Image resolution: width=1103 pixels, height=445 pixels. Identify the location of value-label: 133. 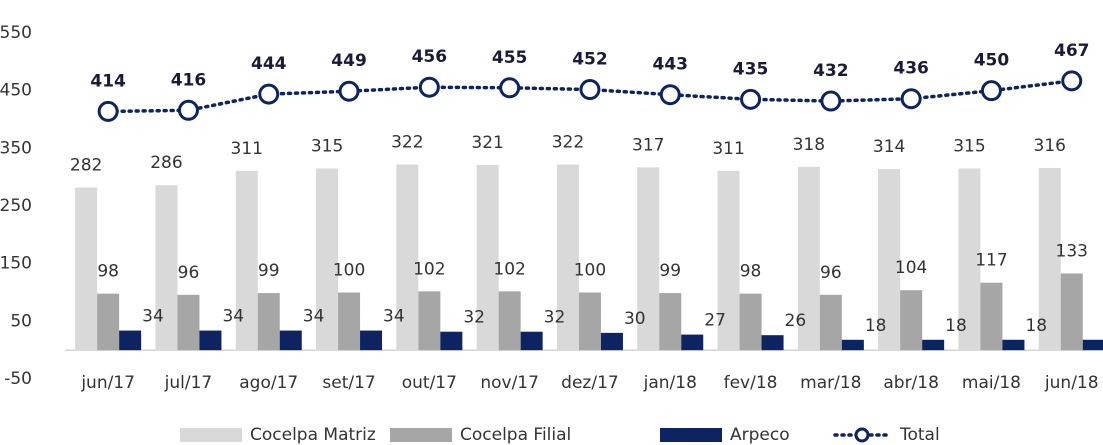
(1072, 251).